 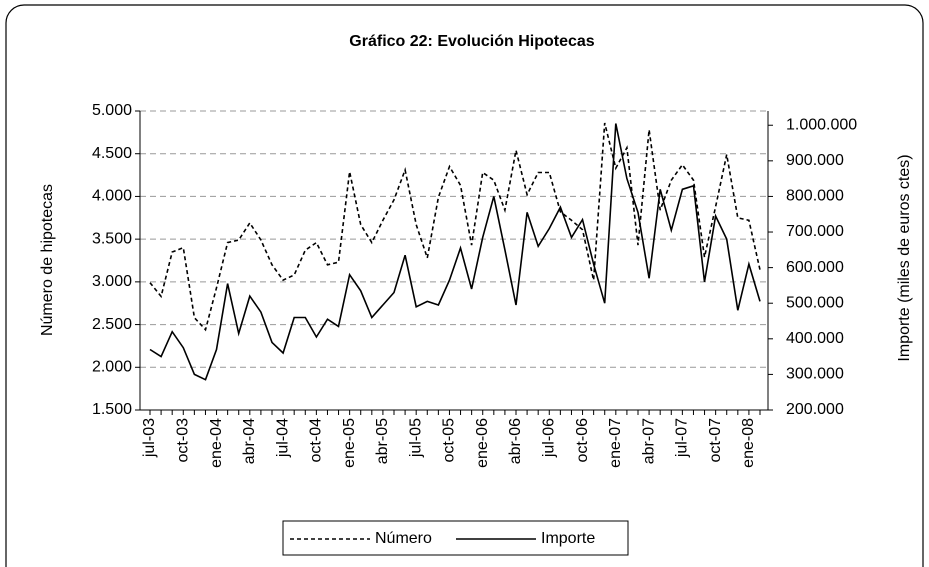 What do you see at coordinates (216, 443) in the screenshot?
I see `x-tick-label: ene-04` at bounding box center [216, 443].